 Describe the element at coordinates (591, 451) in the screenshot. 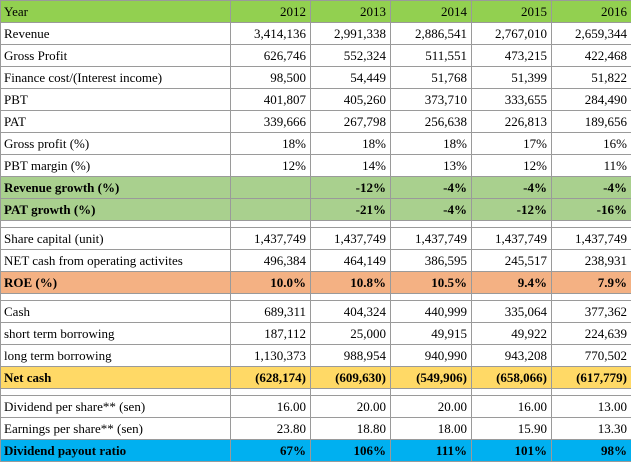

I see `value-cell: 98%` at that location.